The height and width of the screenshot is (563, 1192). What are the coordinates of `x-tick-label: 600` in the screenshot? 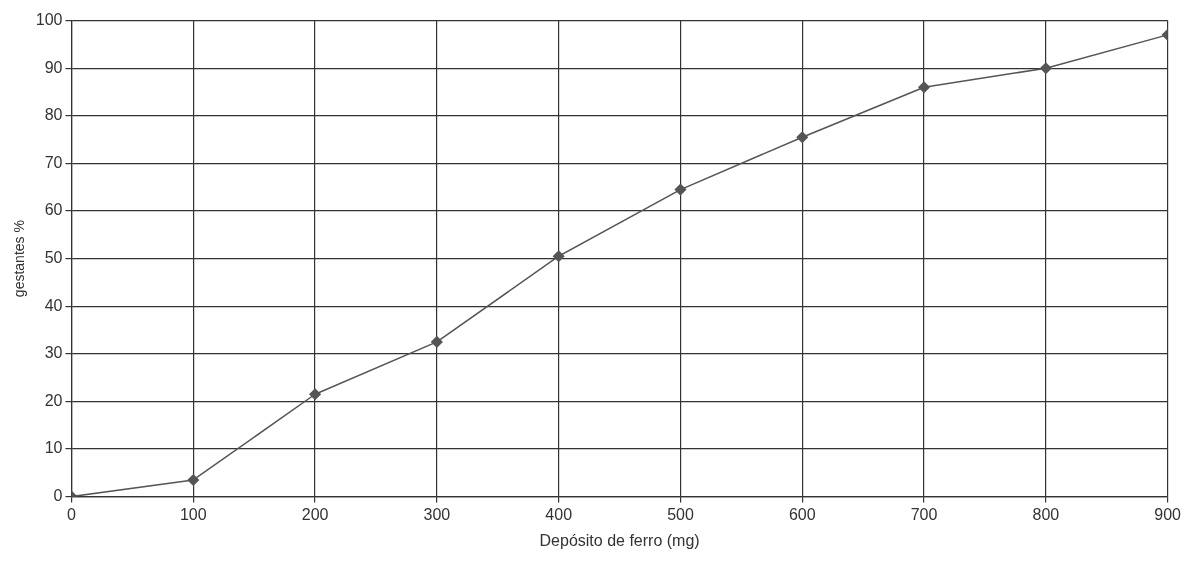 It's located at (802, 514).